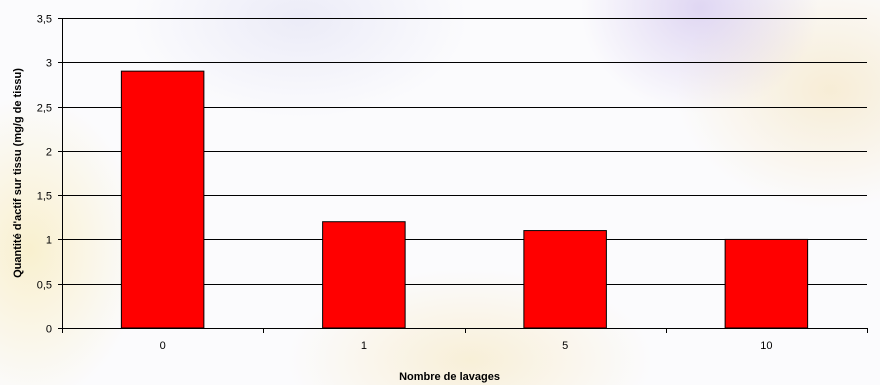 The image size is (880, 385). Describe the element at coordinates (364, 346) in the screenshot. I see `x-tick-label: 1` at that location.